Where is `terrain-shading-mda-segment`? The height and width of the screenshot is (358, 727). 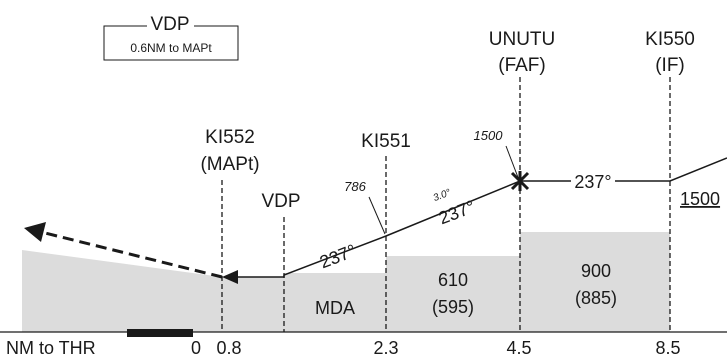
terrain-shading-mda-segment is located at coordinates (335, 302).